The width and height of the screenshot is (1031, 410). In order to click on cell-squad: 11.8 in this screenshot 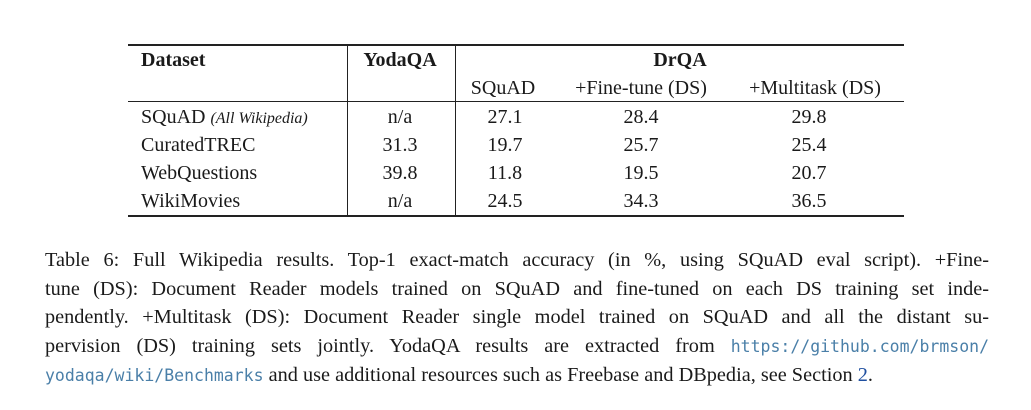, I will do `click(505, 173)`.